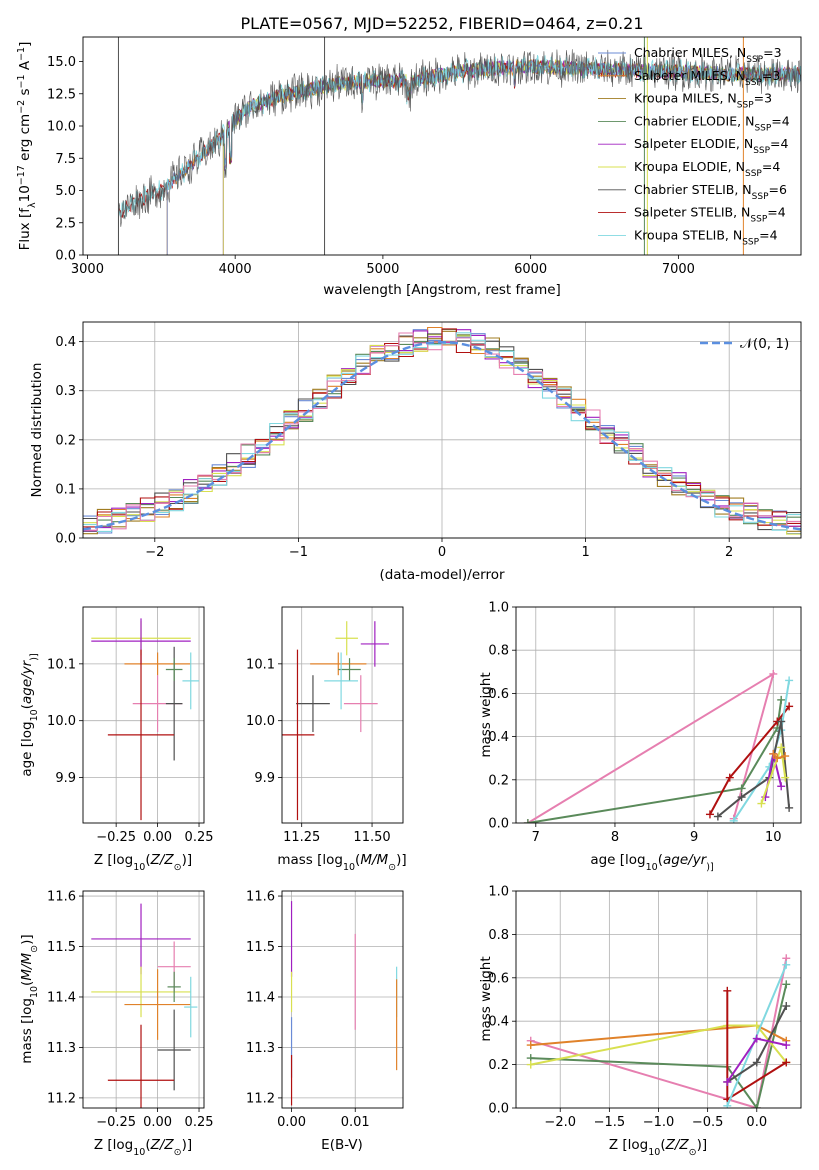  What do you see at coordinates (442, 290) in the screenshot?
I see `x-axis-label-spectrum: wavelength [Angstrom, rest frame]` at bounding box center [442, 290].